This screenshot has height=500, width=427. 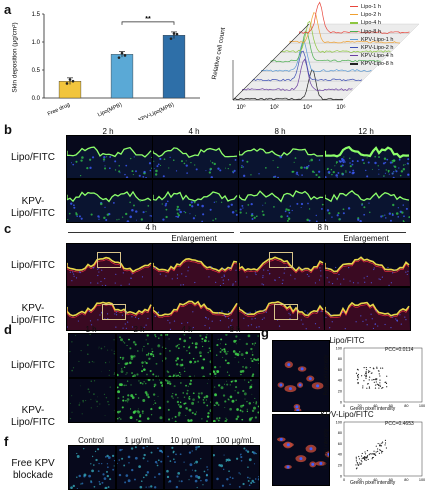 What do you see at coordinates (33, 207) in the screenshot?
I see `row-b-kpv: KPV-Lipo/FITC` at bounding box center [33, 207].